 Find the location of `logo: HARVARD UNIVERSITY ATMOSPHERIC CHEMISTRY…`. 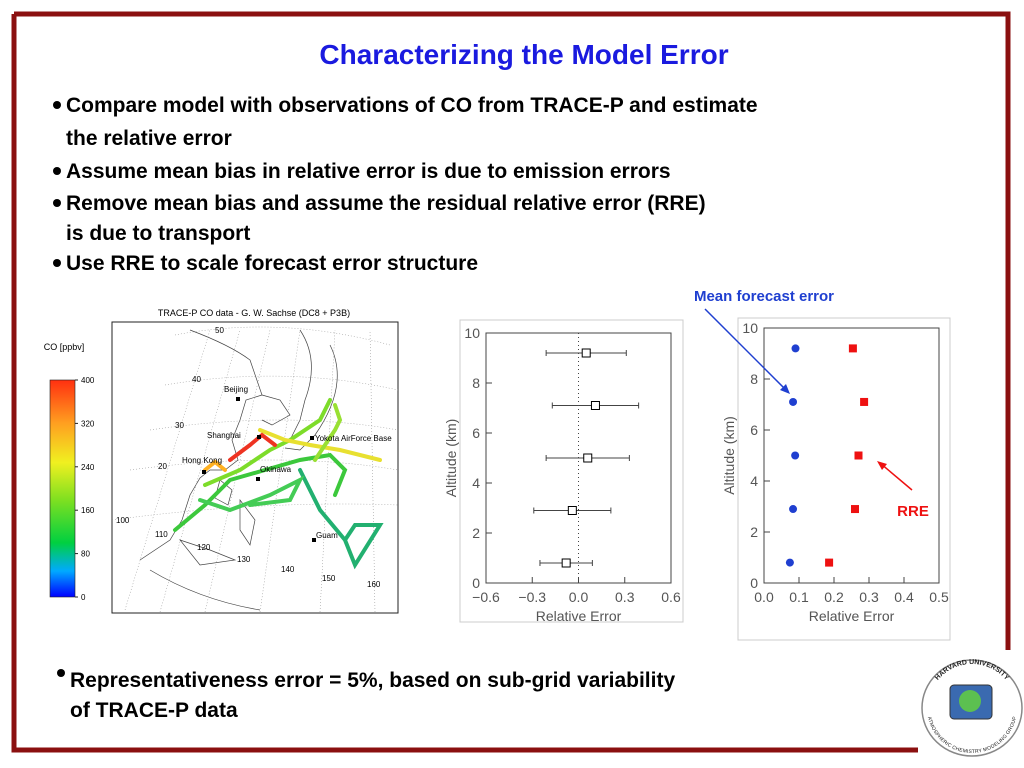

logo: HARVARD UNIVERSITY ATMOSPHERIC CHEMISTRY… is located at coordinates (972, 708).